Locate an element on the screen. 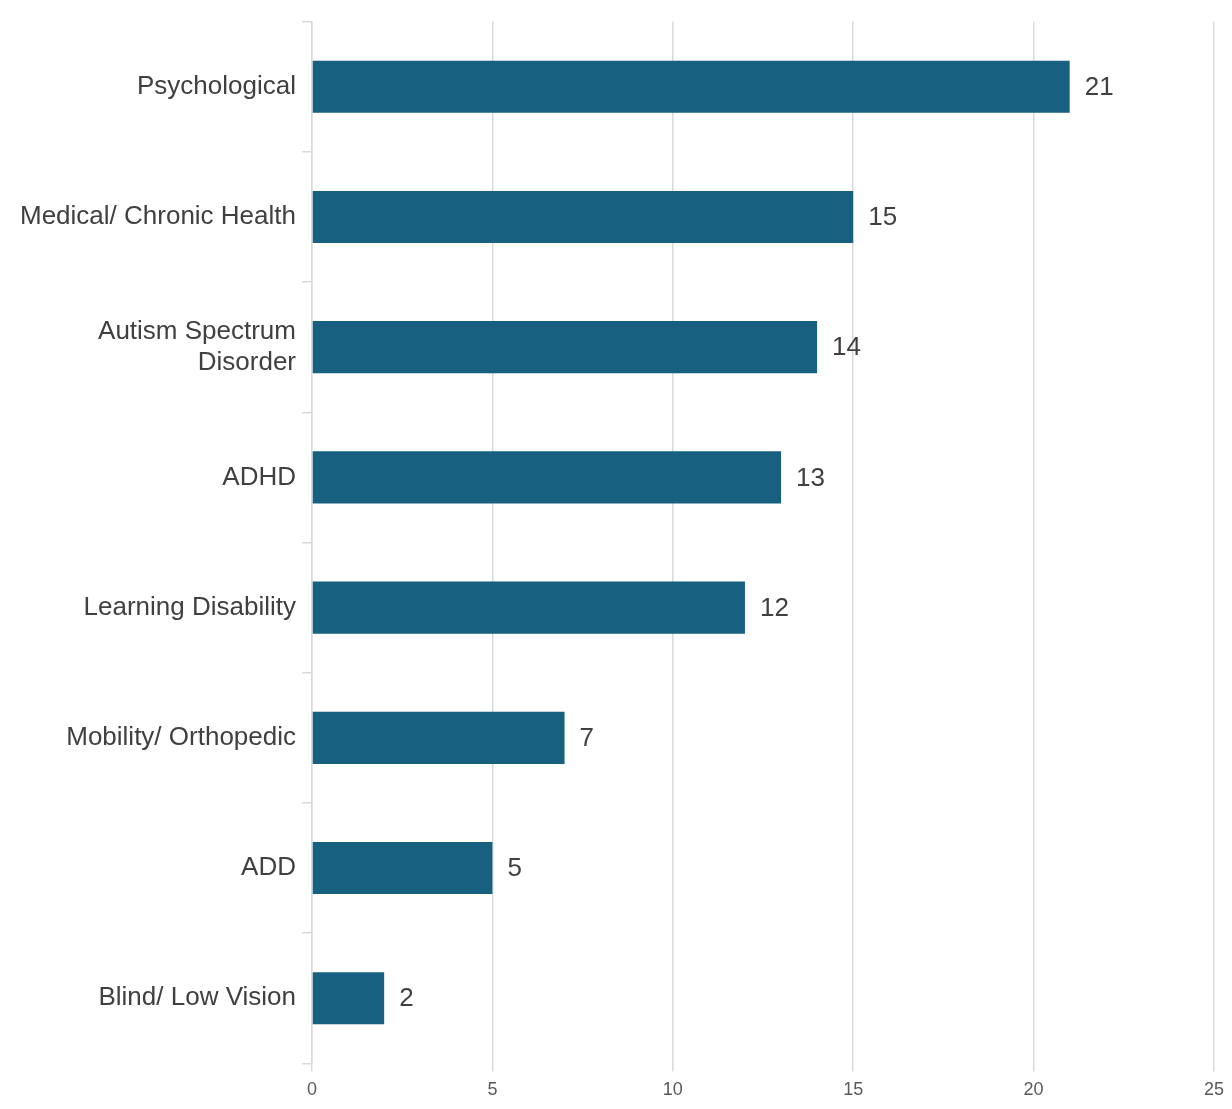 This screenshot has width=1232, height=1109. data-label: 13 is located at coordinates (810, 476).